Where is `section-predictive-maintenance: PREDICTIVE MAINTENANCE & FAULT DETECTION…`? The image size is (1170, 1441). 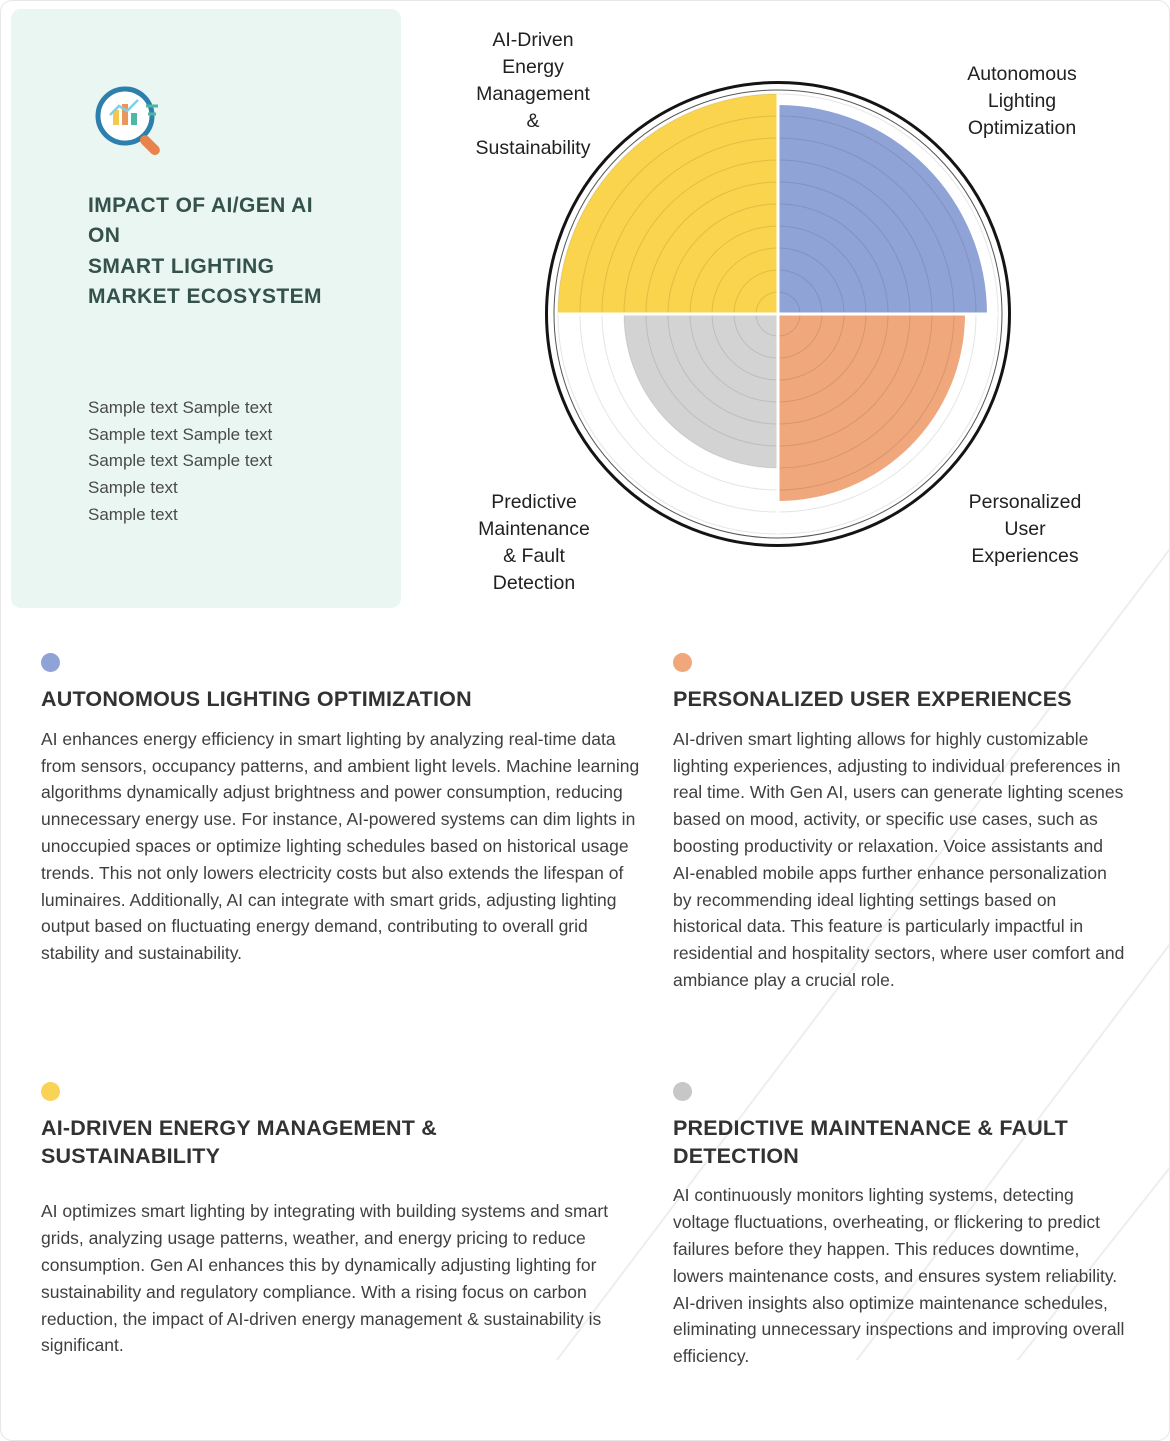 section-predictive-maintenance: PREDICTIVE MAINTENANCE & FAULT DETECTION… is located at coordinates (899, 1225).